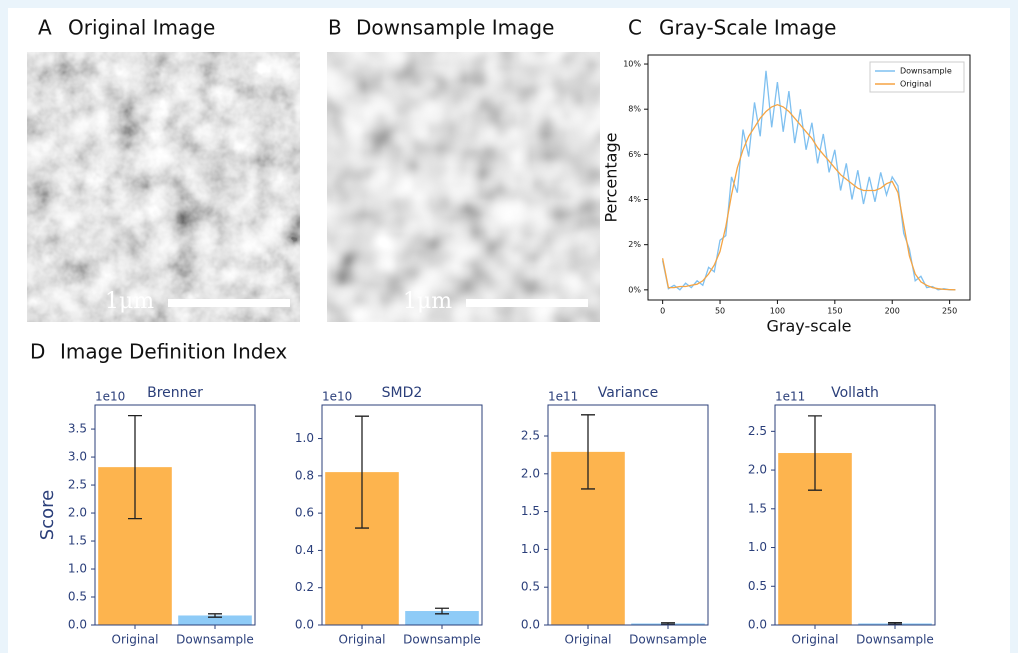  Describe the element at coordinates (634, 109) in the screenshot. I see `y-tick-label: 8%` at that location.